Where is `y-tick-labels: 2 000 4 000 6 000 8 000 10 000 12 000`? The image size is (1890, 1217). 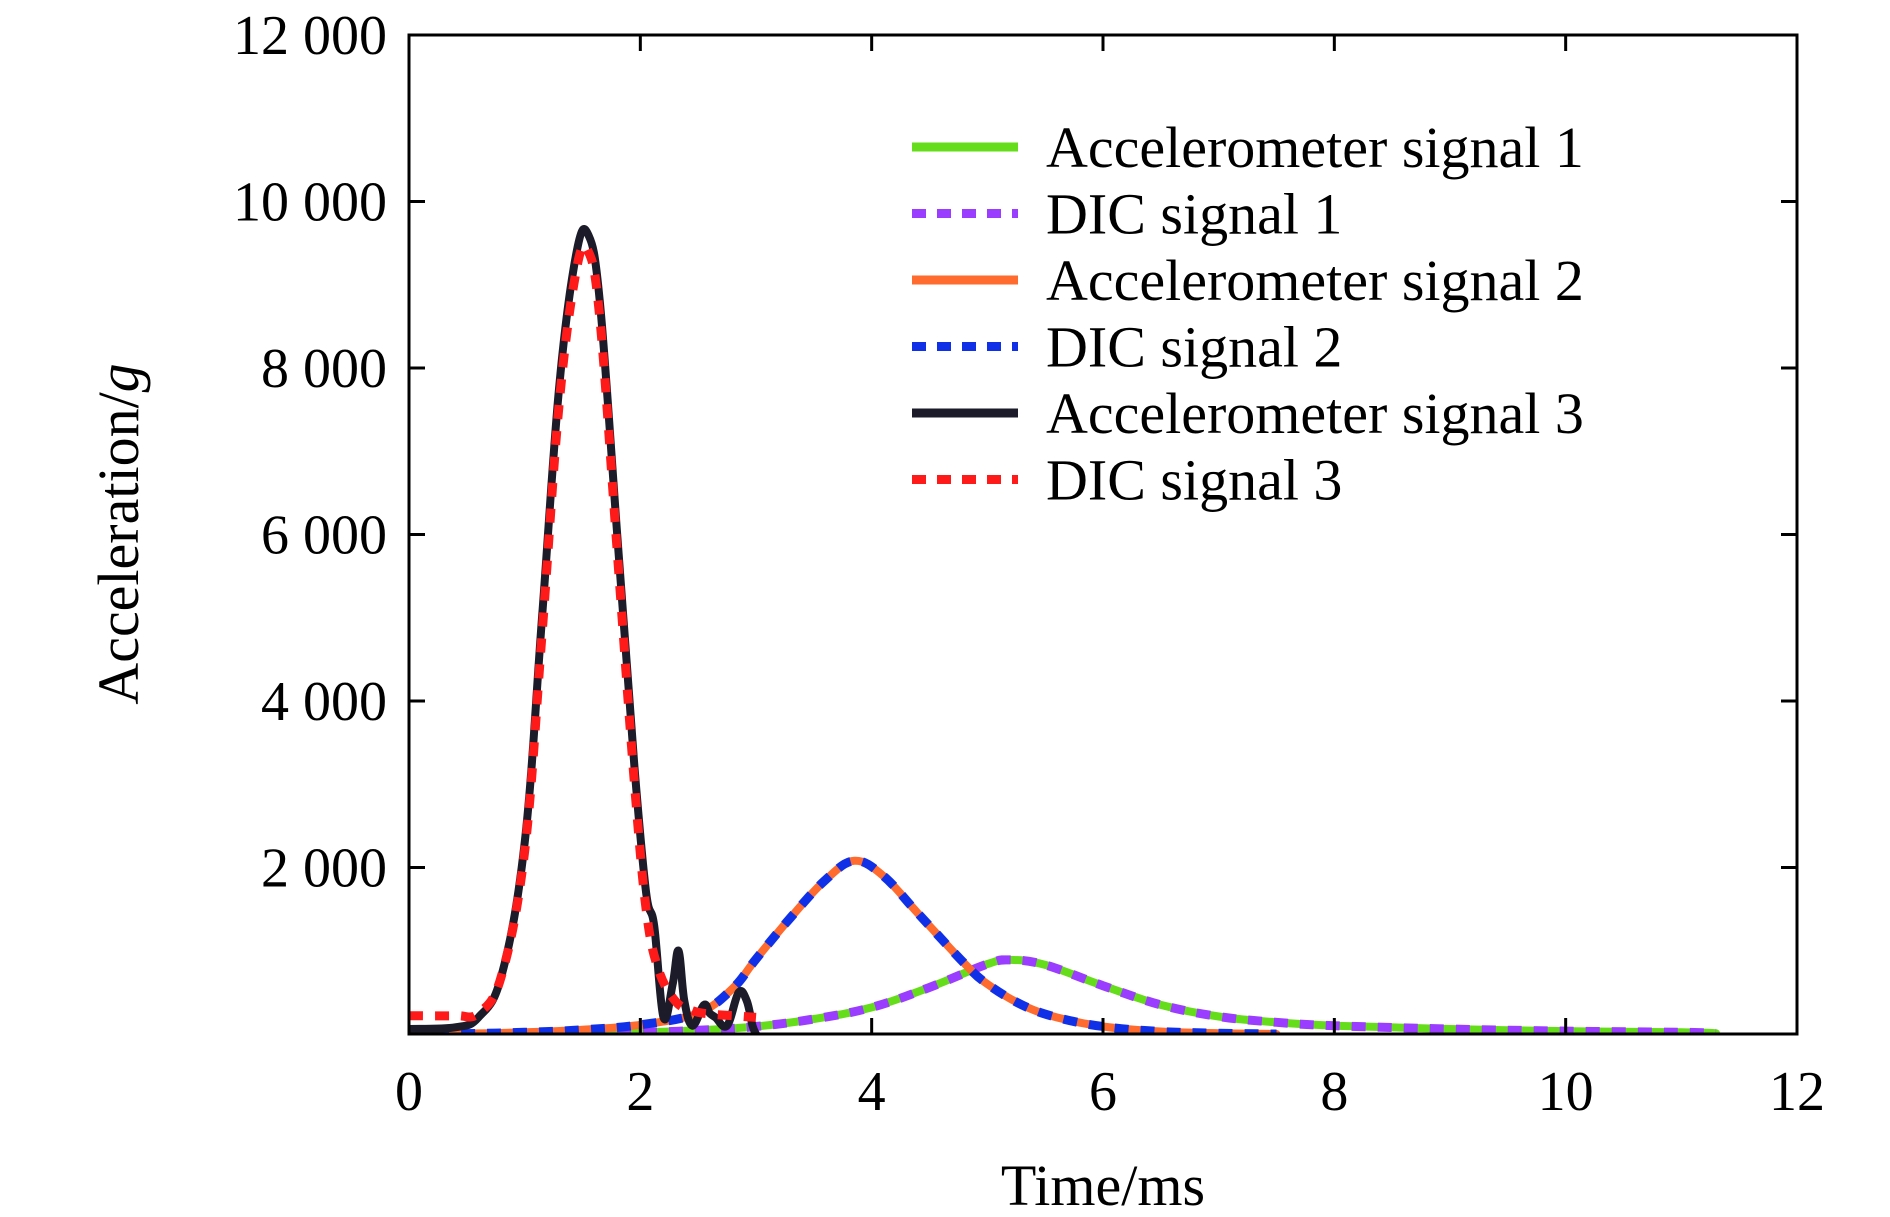 y-tick-labels: 2 000 4 000 6 000 8 000 10 000 12 000 is located at coordinates (310, 452).